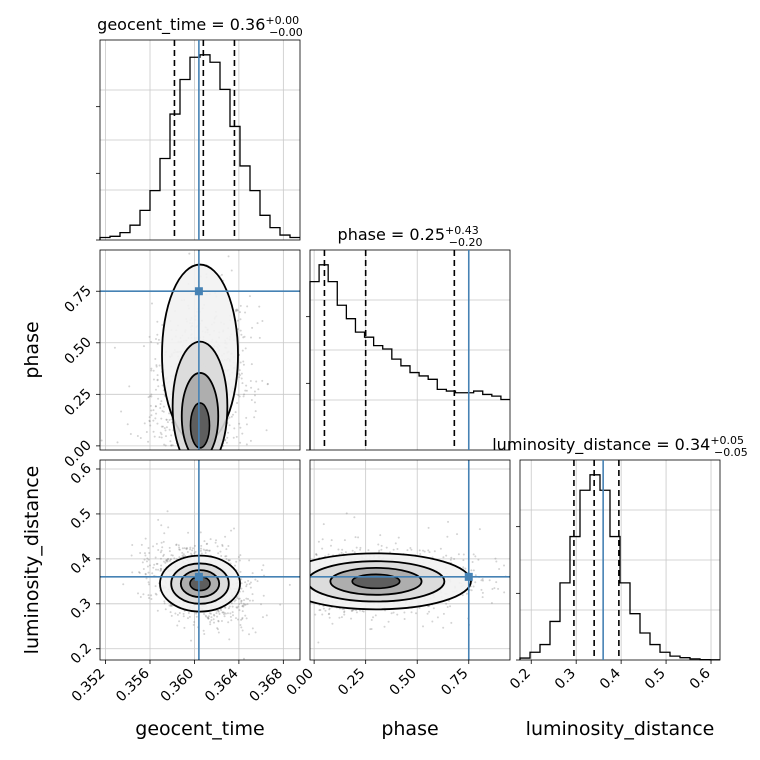 The image size is (760, 760). What do you see at coordinates (199, 729) in the screenshot?
I see `x-axis-label-geocent_time: geocent_time` at bounding box center [199, 729].